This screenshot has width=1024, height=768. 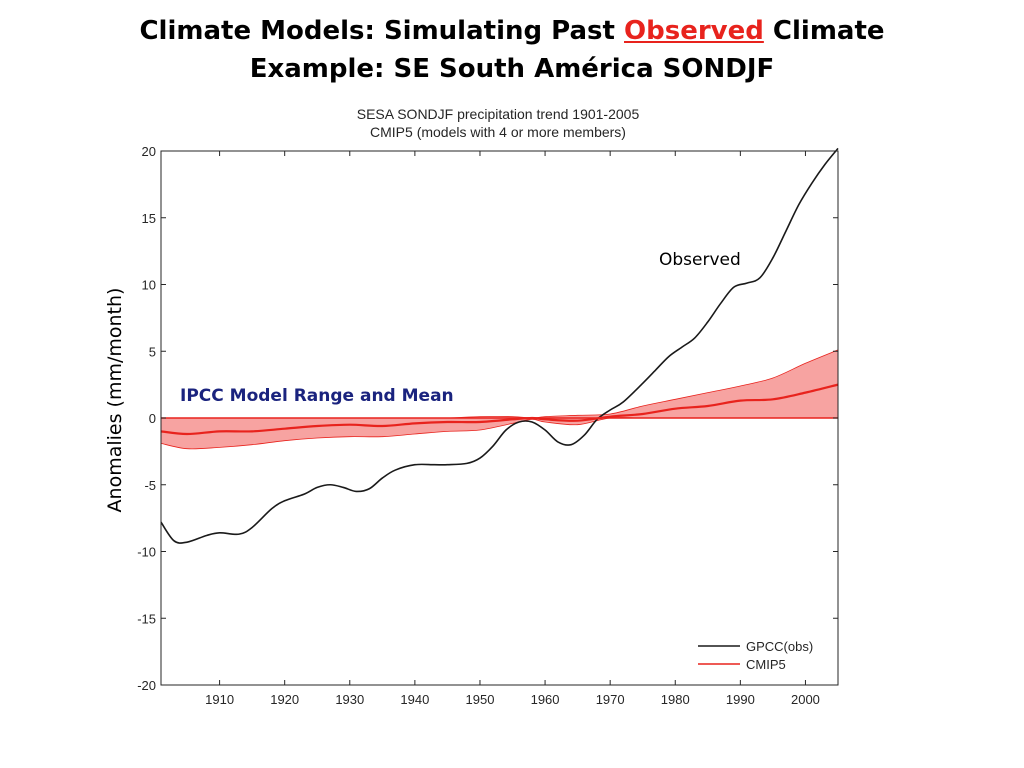 I want to click on y-tick-label: 10, so click(x=149, y=285).